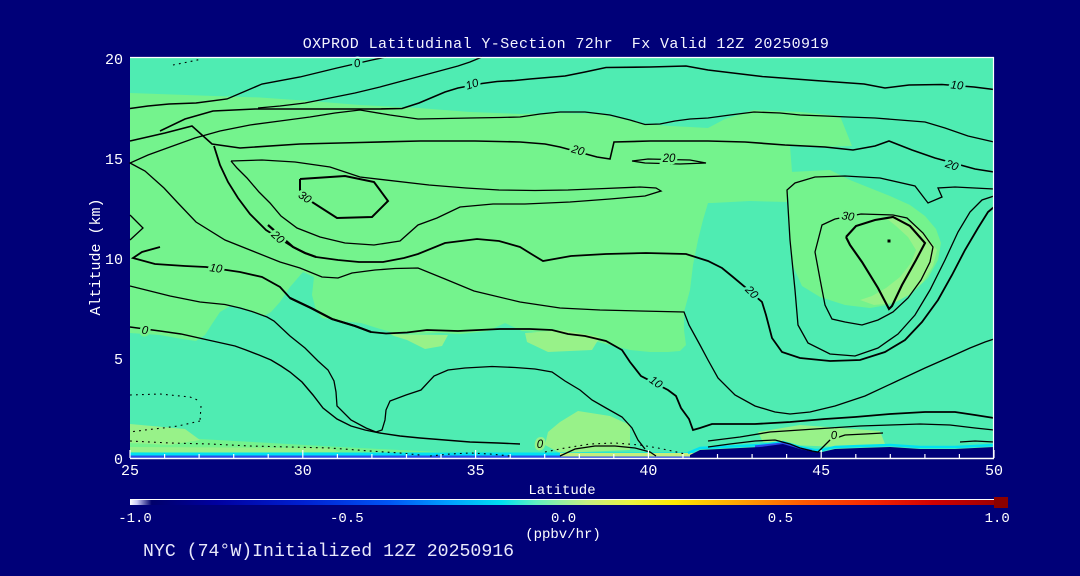 Image resolution: width=1080 pixels, height=576 pixels. I want to click on svg-text: 30, so click(848, 217).